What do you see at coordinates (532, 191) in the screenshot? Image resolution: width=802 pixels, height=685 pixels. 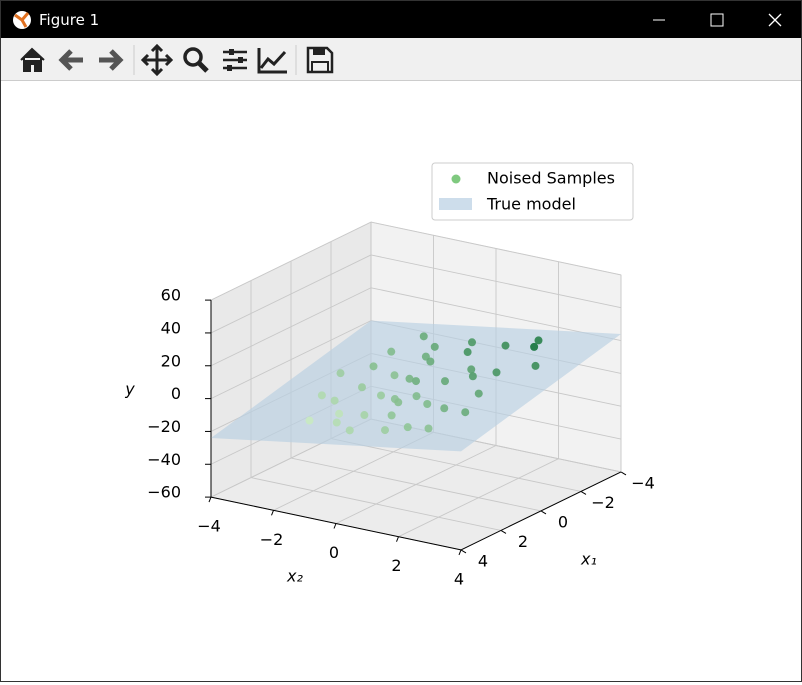 I see `legend` at bounding box center [532, 191].